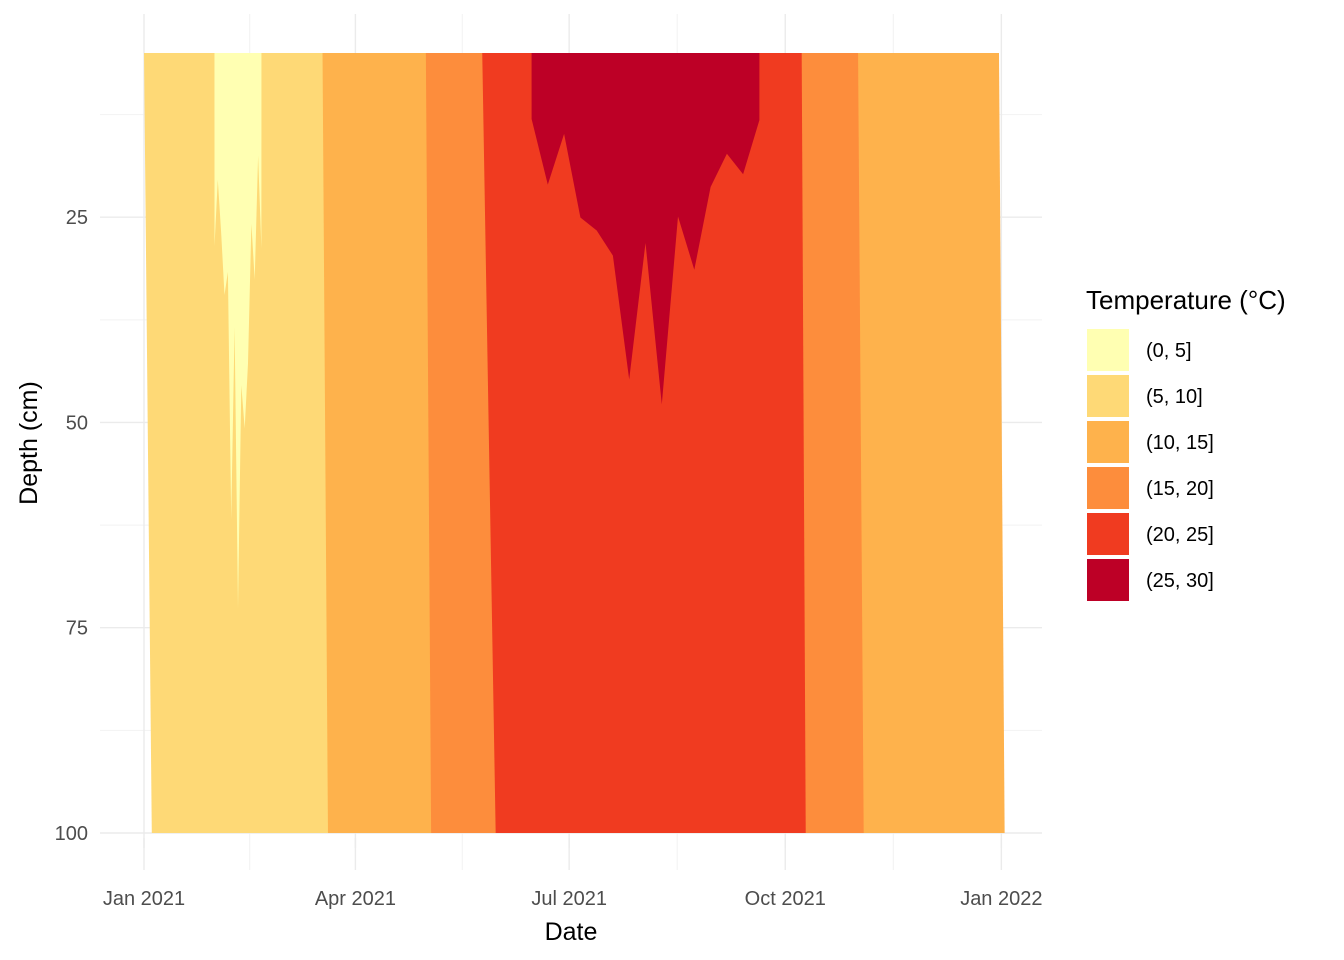  What do you see at coordinates (1001, 899) in the screenshot?
I see `x-tick-label: Jan 2022` at bounding box center [1001, 899].